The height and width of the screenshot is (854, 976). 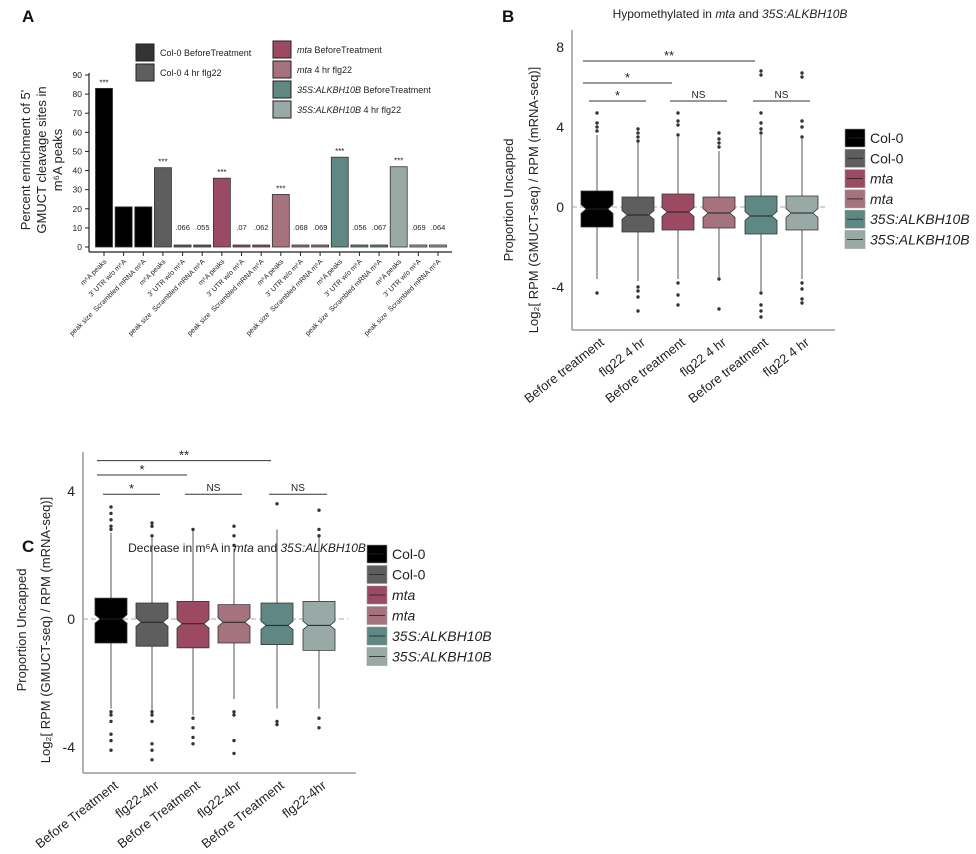 I want to click on y-axis-label: Proportion Uncapped, so click(x=21, y=630).